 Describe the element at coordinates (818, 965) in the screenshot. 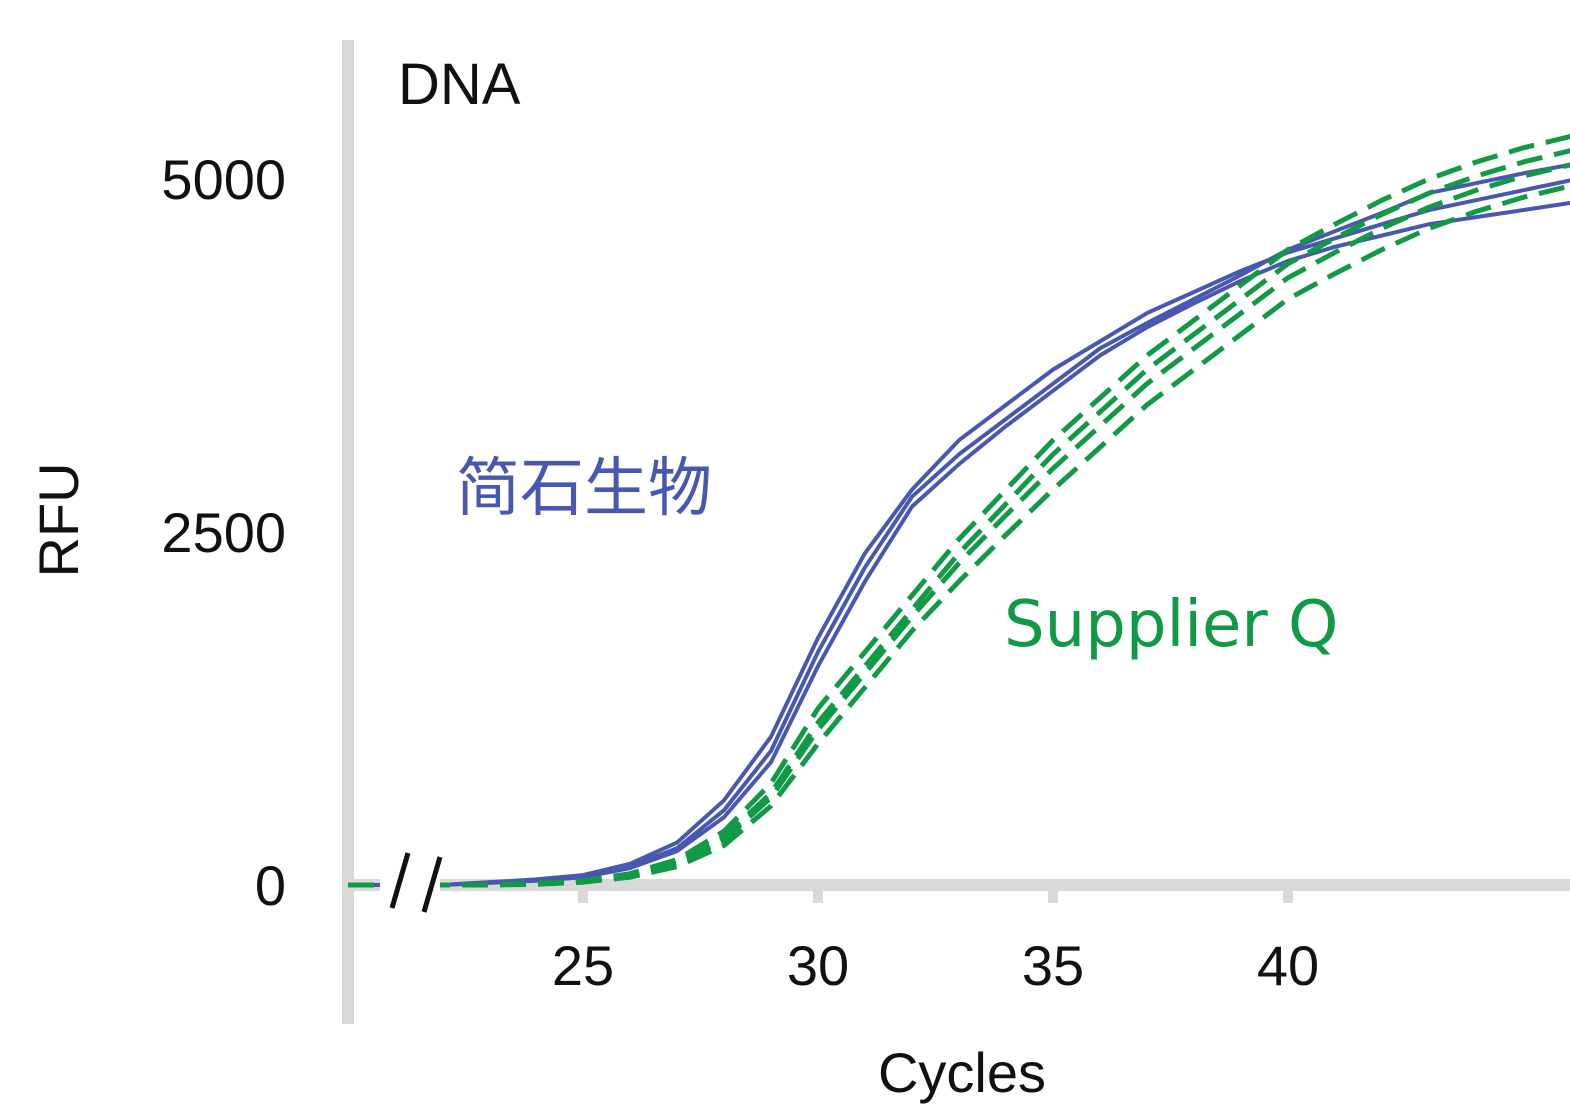

I see `x-tick-label: 30` at that location.